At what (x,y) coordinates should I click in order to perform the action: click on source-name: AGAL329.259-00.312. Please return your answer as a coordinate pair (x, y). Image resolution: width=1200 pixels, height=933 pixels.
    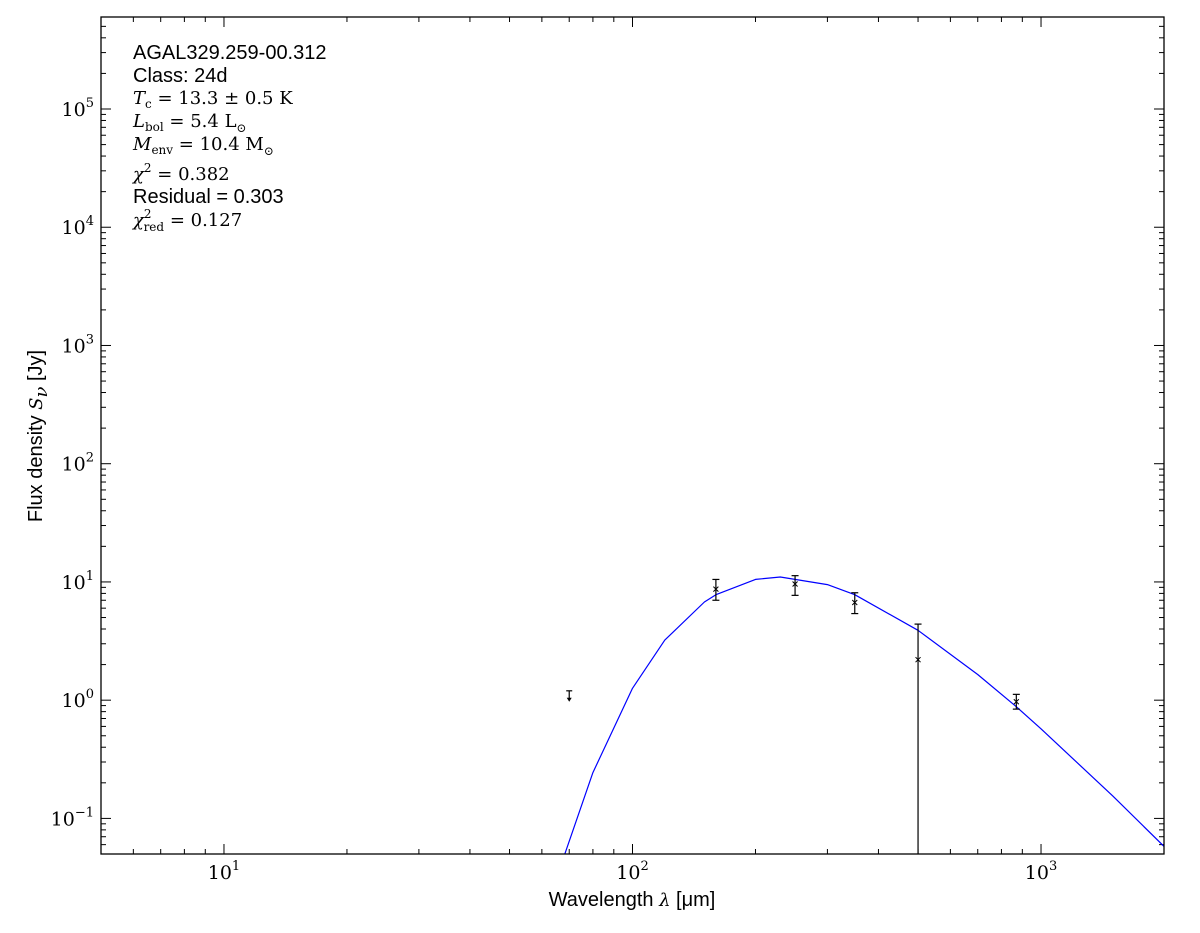
    Looking at the image, I should click on (230, 53).